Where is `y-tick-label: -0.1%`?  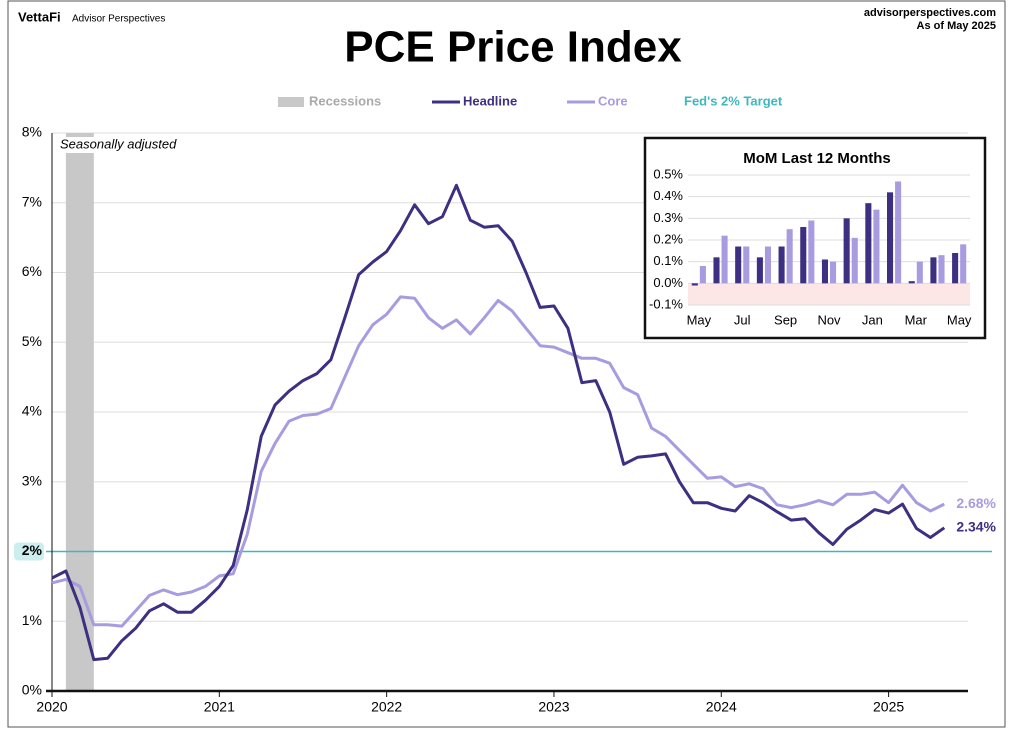 y-tick-label: -0.1% is located at coordinates (666, 303).